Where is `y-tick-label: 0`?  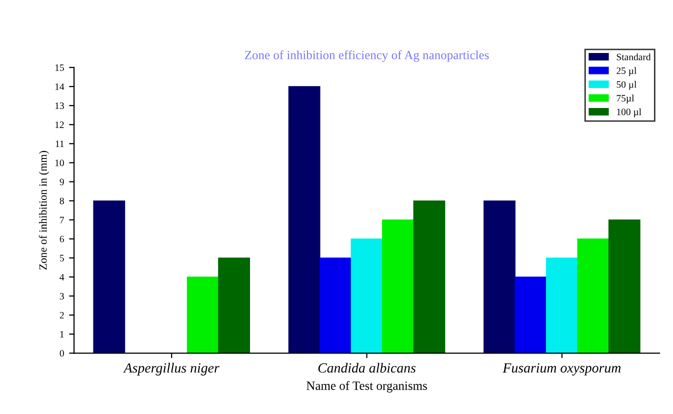
y-tick-label: 0 is located at coordinates (62, 353).